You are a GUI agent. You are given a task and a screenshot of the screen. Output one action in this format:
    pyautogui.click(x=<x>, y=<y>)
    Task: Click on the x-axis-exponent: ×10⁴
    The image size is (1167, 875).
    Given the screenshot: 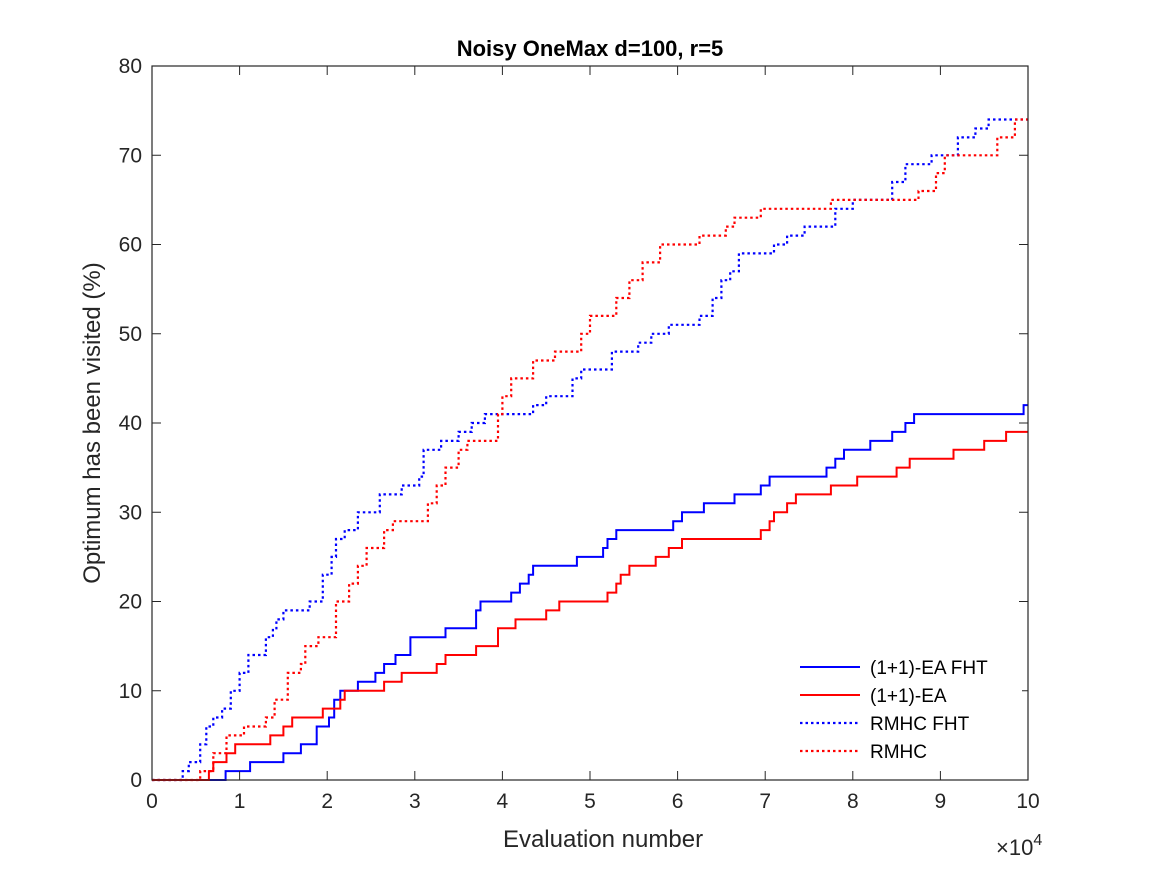 What is the action you would take?
    pyautogui.click(x=1019, y=846)
    